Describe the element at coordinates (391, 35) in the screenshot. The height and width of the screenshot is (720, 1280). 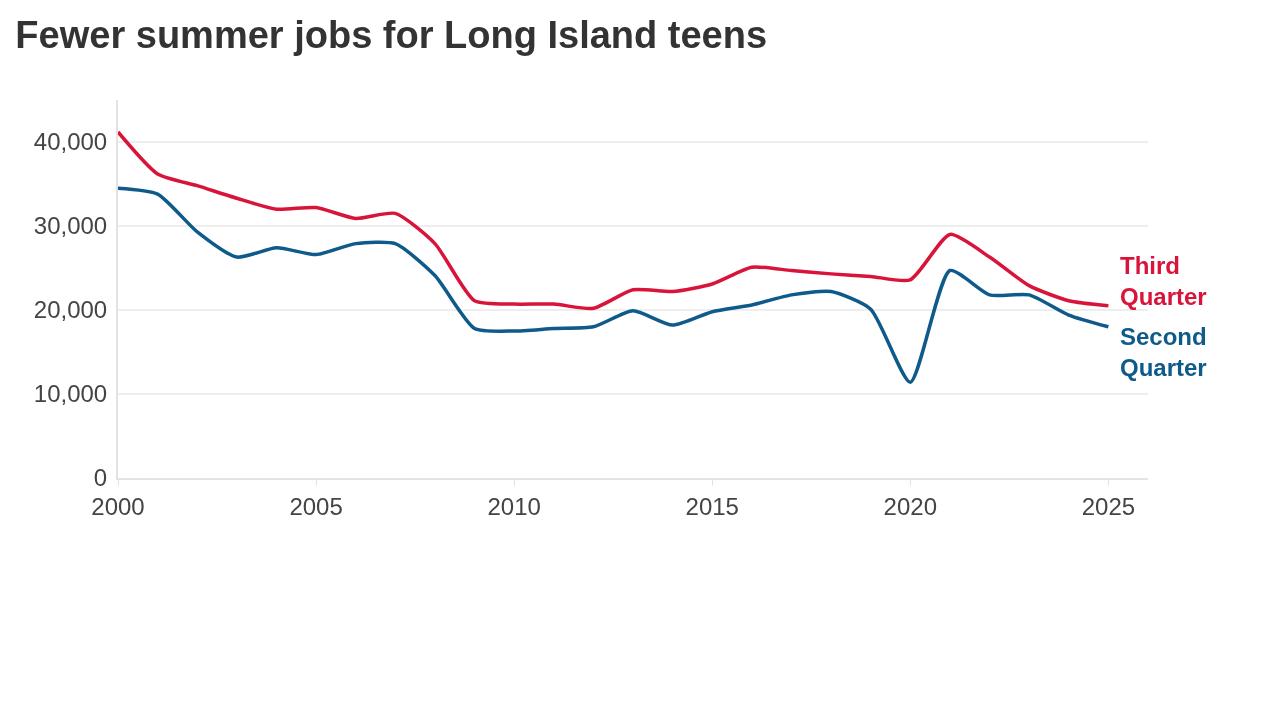
I see `chart-title: Fewer summer jobs for Long Island teens` at that location.